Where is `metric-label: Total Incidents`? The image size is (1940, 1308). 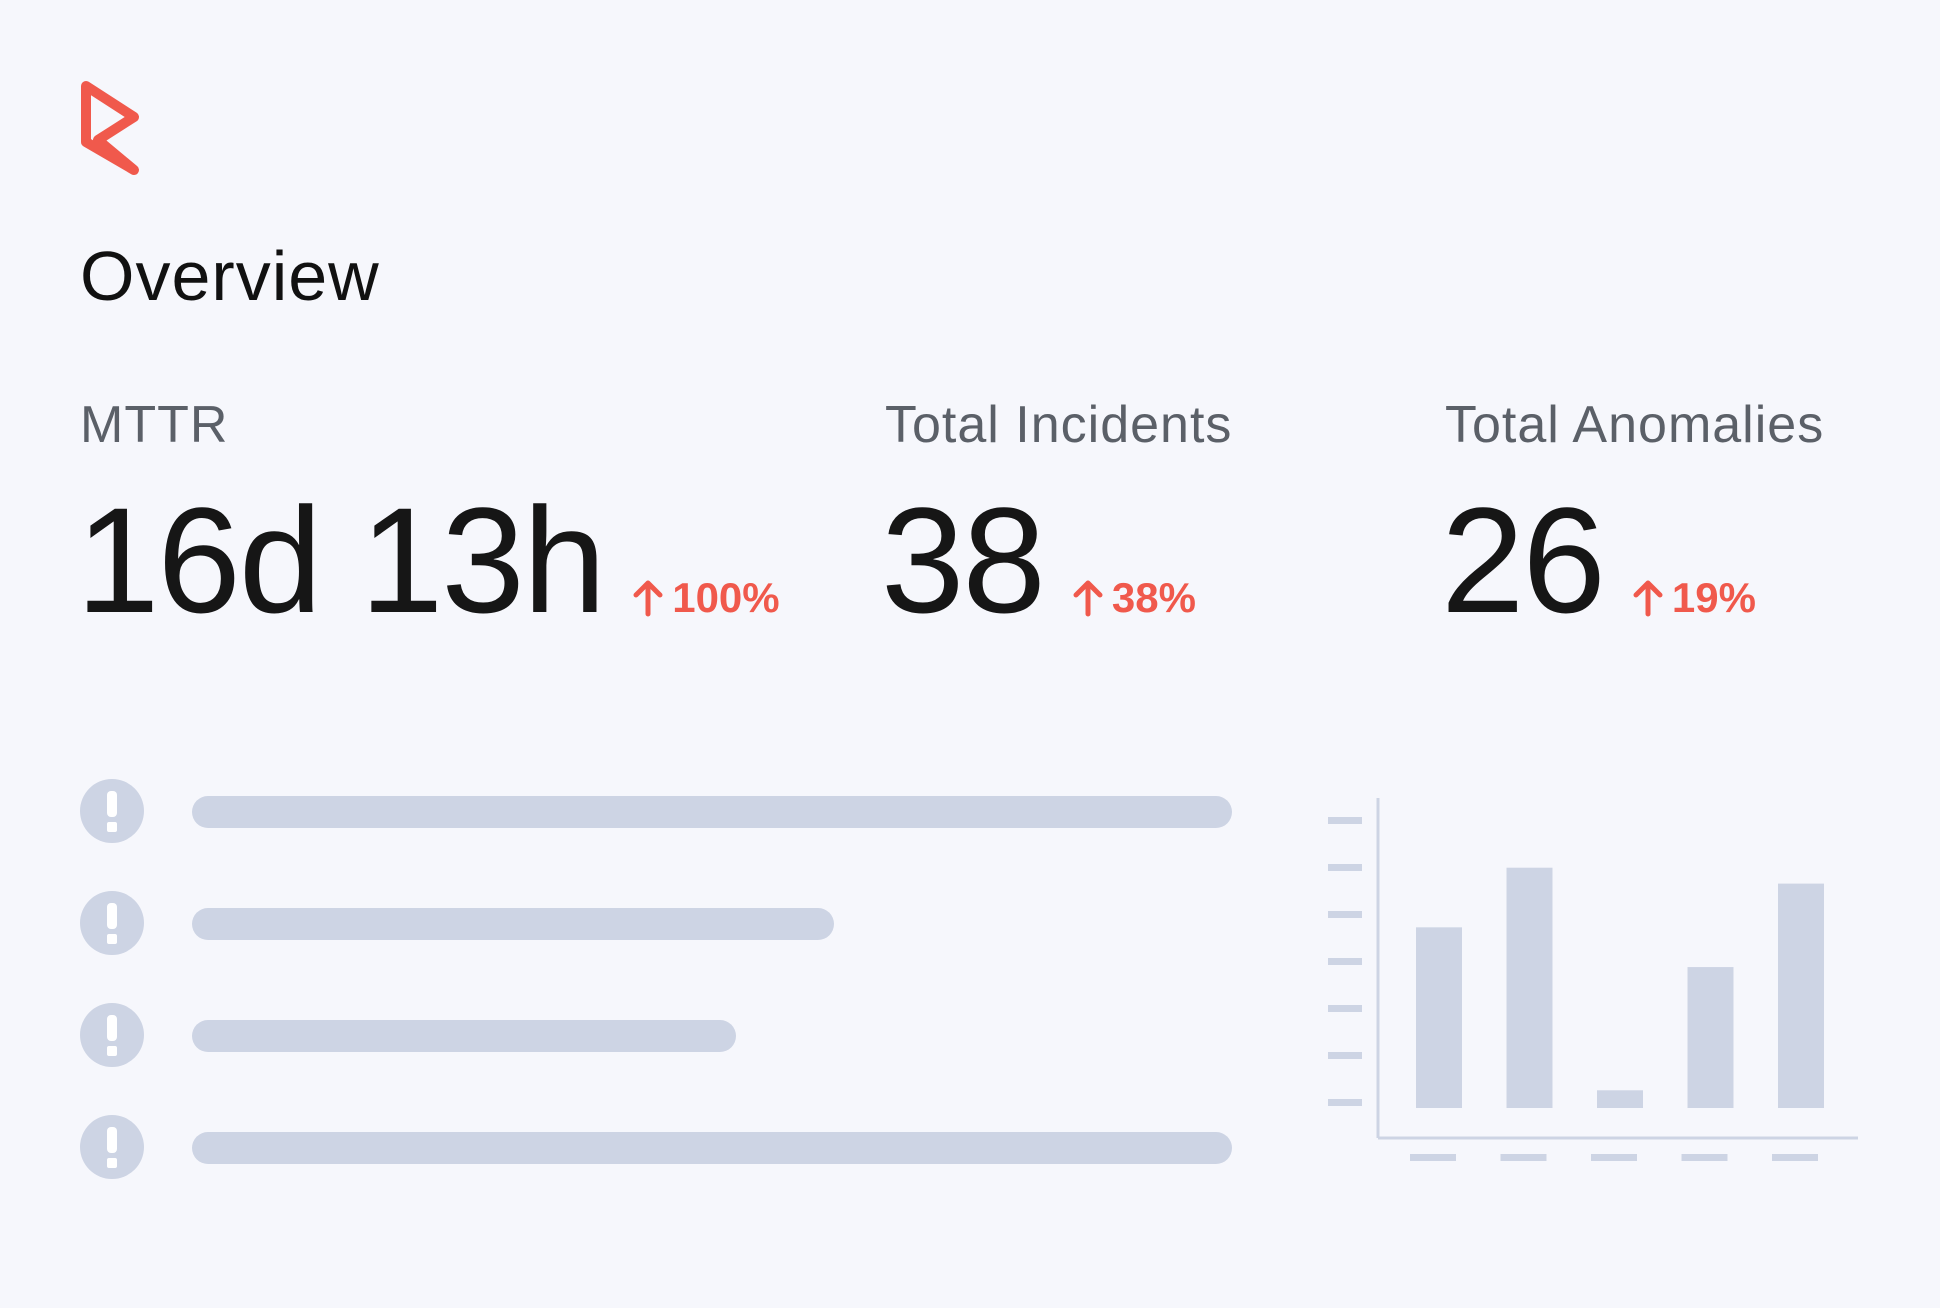
metric-label: Total Incidents is located at coordinates (1059, 425).